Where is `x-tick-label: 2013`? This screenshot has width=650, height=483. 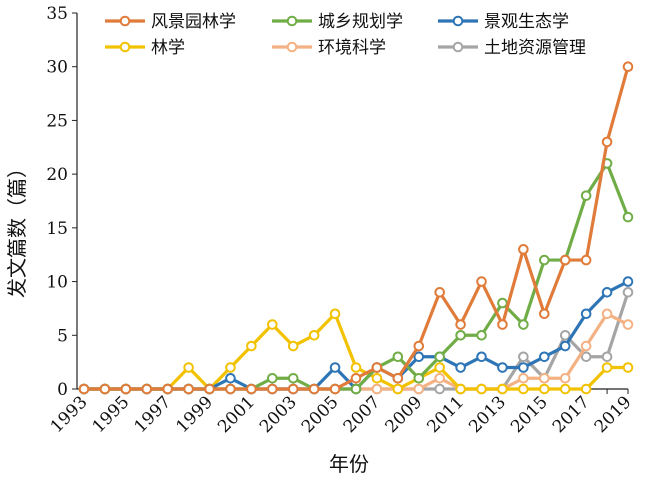
x-tick-label: 2013 is located at coordinates (487, 414).